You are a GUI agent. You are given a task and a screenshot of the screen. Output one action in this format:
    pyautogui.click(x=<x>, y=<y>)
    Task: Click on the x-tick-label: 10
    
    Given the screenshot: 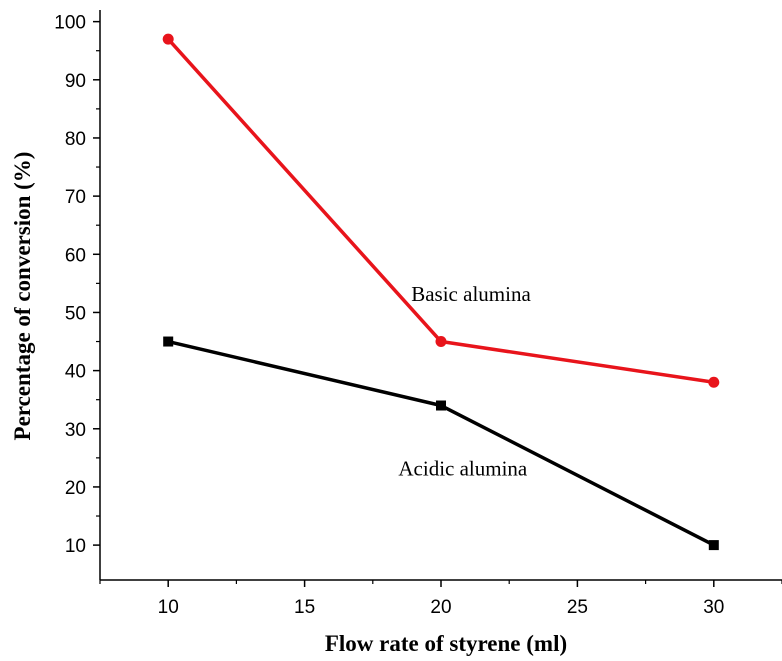 What is the action you would take?
    pyautogui.click(x=168, y=607)
    